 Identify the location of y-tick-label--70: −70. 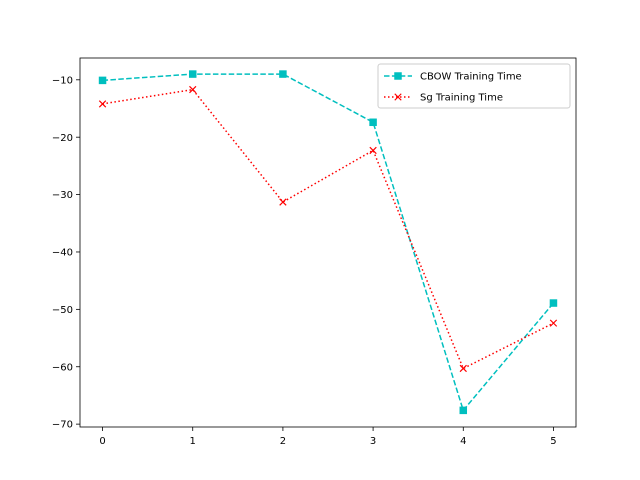
(62, 425).